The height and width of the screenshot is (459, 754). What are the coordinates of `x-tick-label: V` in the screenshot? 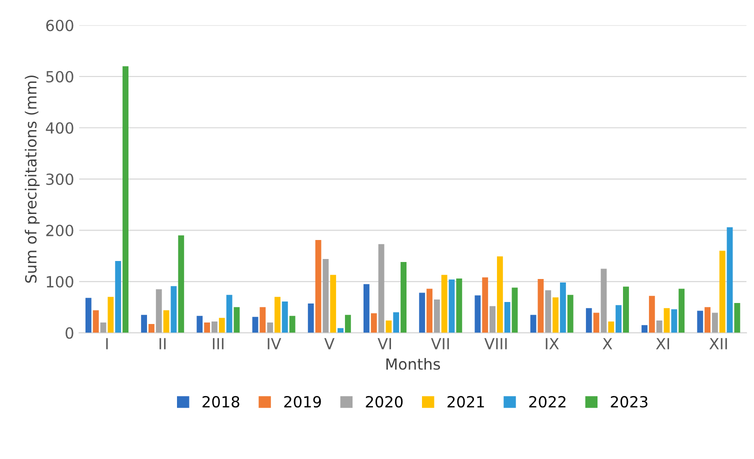 It's located at (329, 344).